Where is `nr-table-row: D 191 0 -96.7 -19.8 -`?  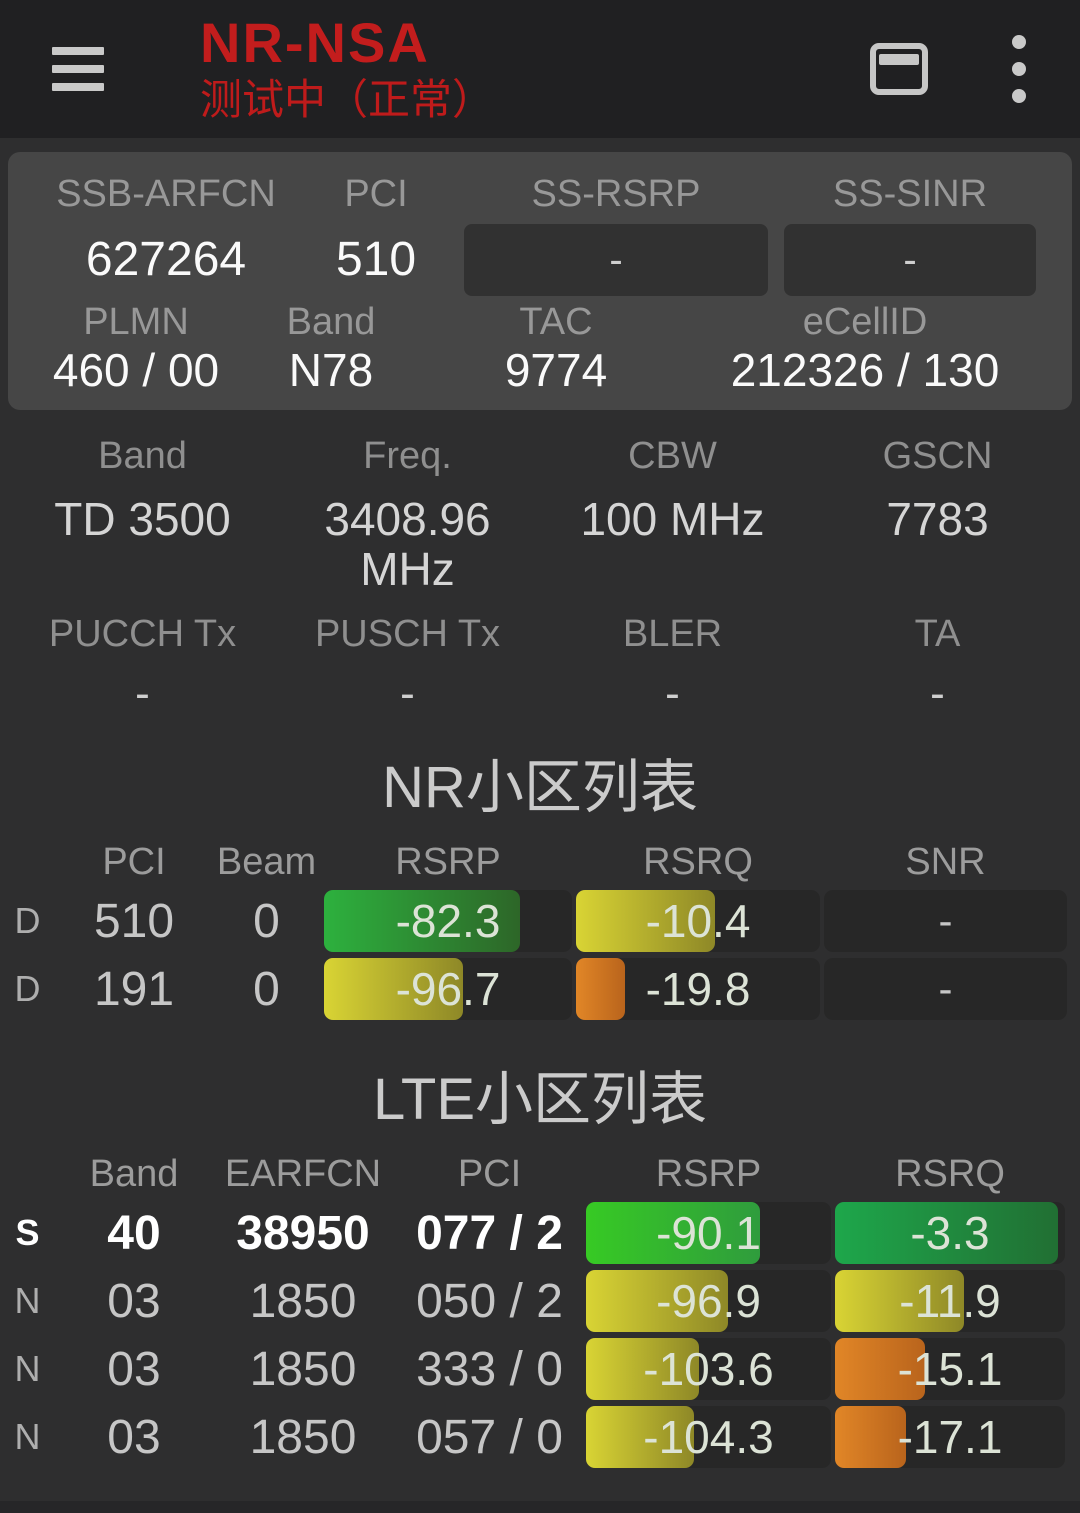 nr-table-row: D 191 0 -96.7 -19.8 - is located at coordinates (540, 989).